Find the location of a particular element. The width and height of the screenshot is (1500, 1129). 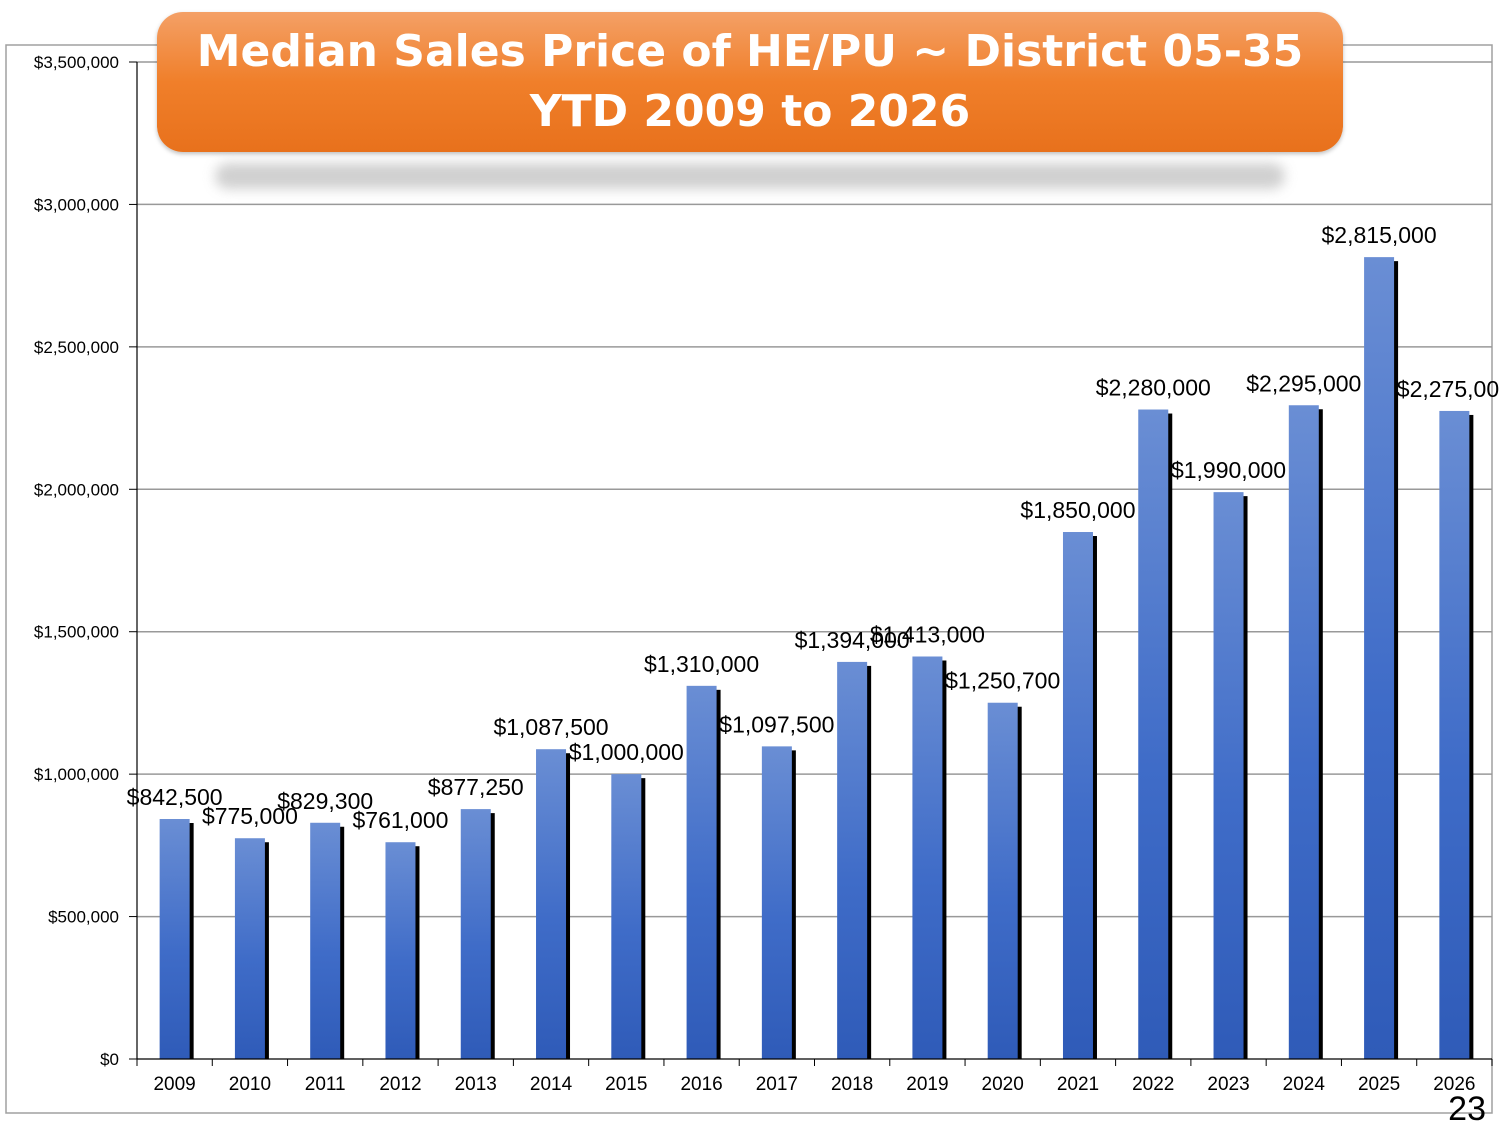

data-label: $842,500 is located at coordinates (175, 797).